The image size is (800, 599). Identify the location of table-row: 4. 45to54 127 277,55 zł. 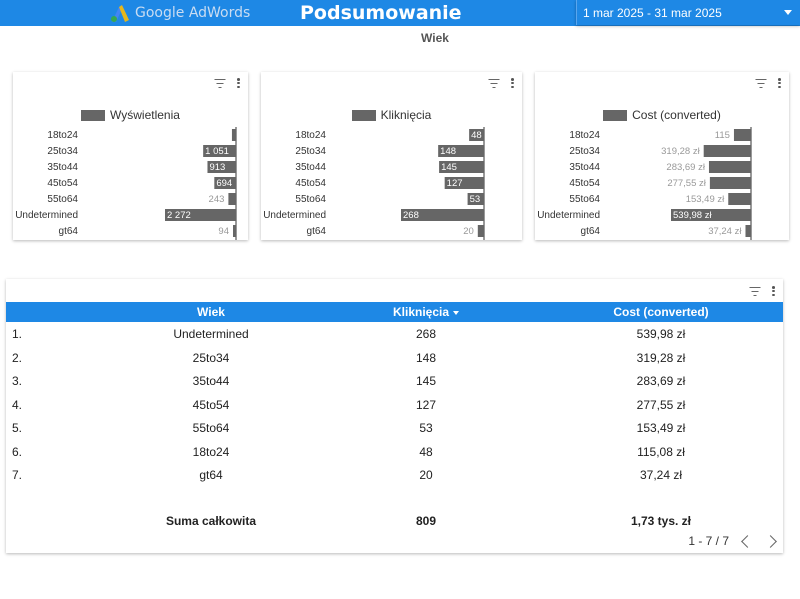
(394, 405).